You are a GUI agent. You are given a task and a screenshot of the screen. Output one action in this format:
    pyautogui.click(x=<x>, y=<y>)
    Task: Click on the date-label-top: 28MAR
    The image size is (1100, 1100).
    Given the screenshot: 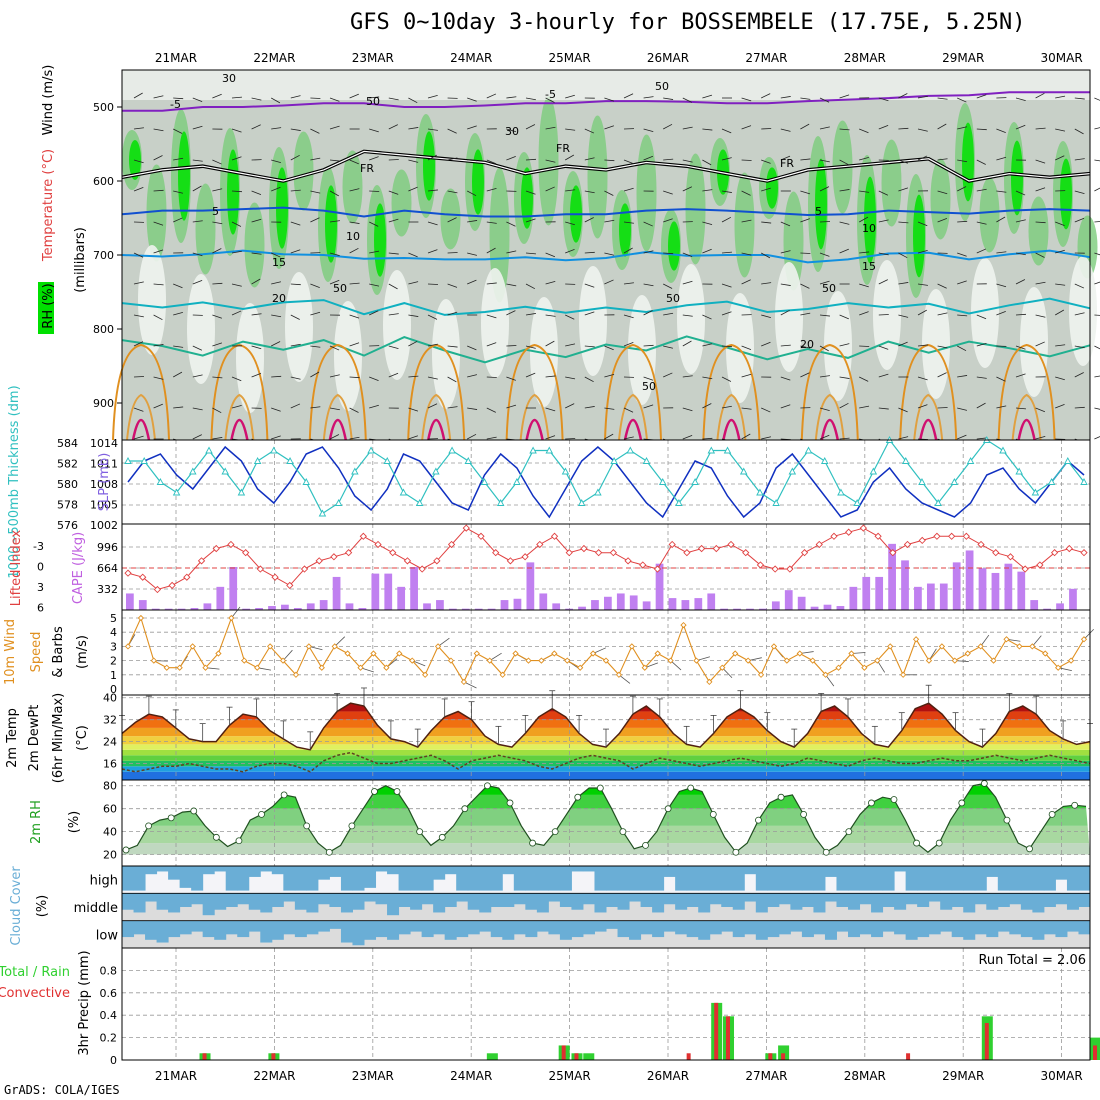 What is the action you would take?
    pyautogui.click(x=865, y=58)
    